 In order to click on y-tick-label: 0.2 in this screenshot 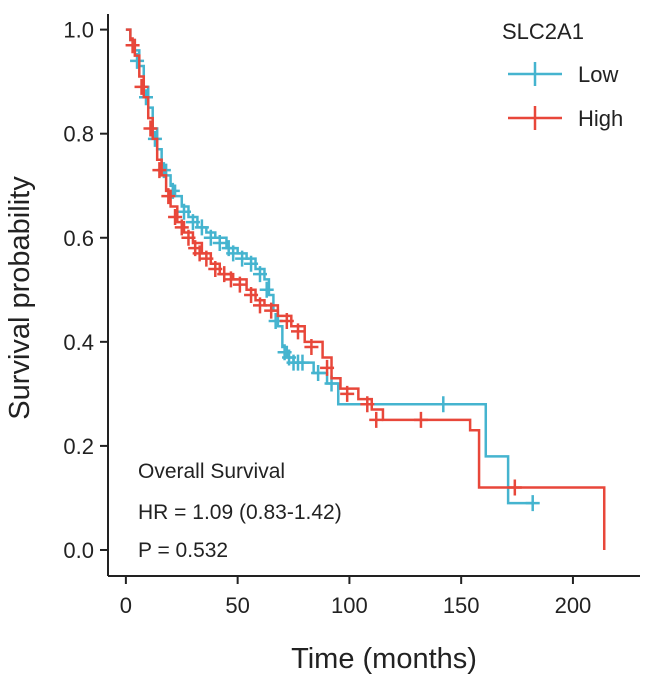, I will do `click(78, 446)`.